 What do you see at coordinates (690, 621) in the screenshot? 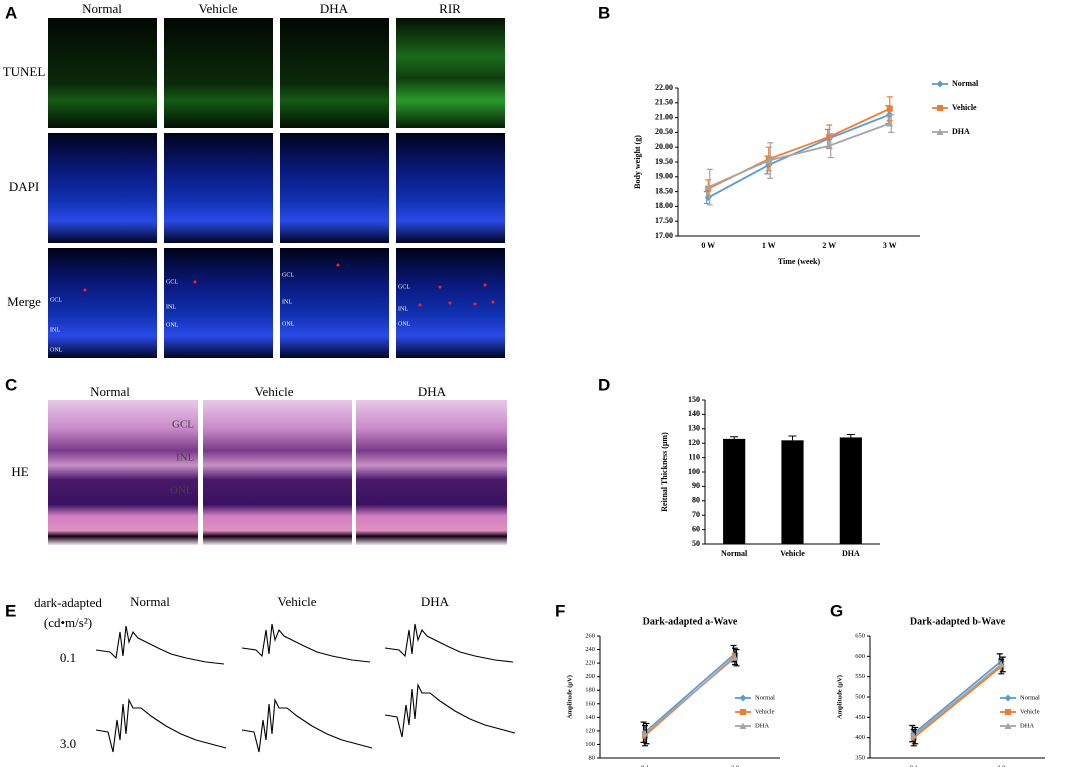
I see `chart-title: Dark-adapted a-Wave` at bounding box center [690, 621].